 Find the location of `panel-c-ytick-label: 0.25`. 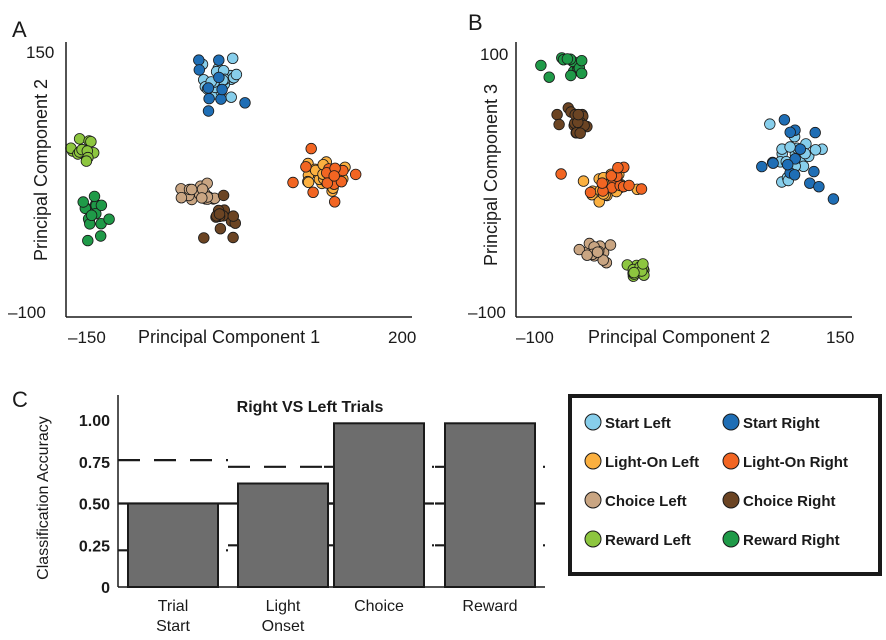

panel-c-ytick-label: 0.25 is located at coordinates (94, 546).